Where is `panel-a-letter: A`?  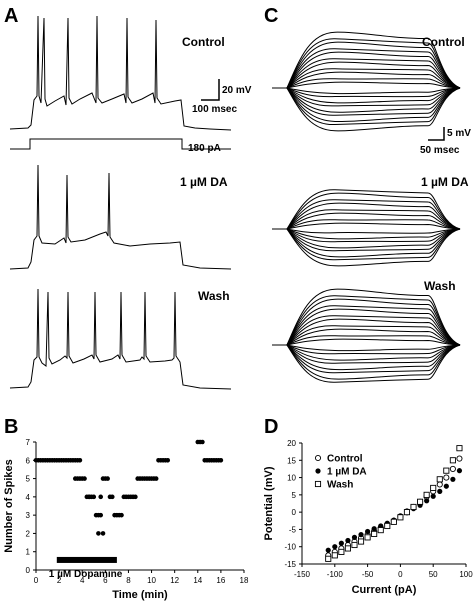
panel-a-letter: A is located at coordinates (11, 16).